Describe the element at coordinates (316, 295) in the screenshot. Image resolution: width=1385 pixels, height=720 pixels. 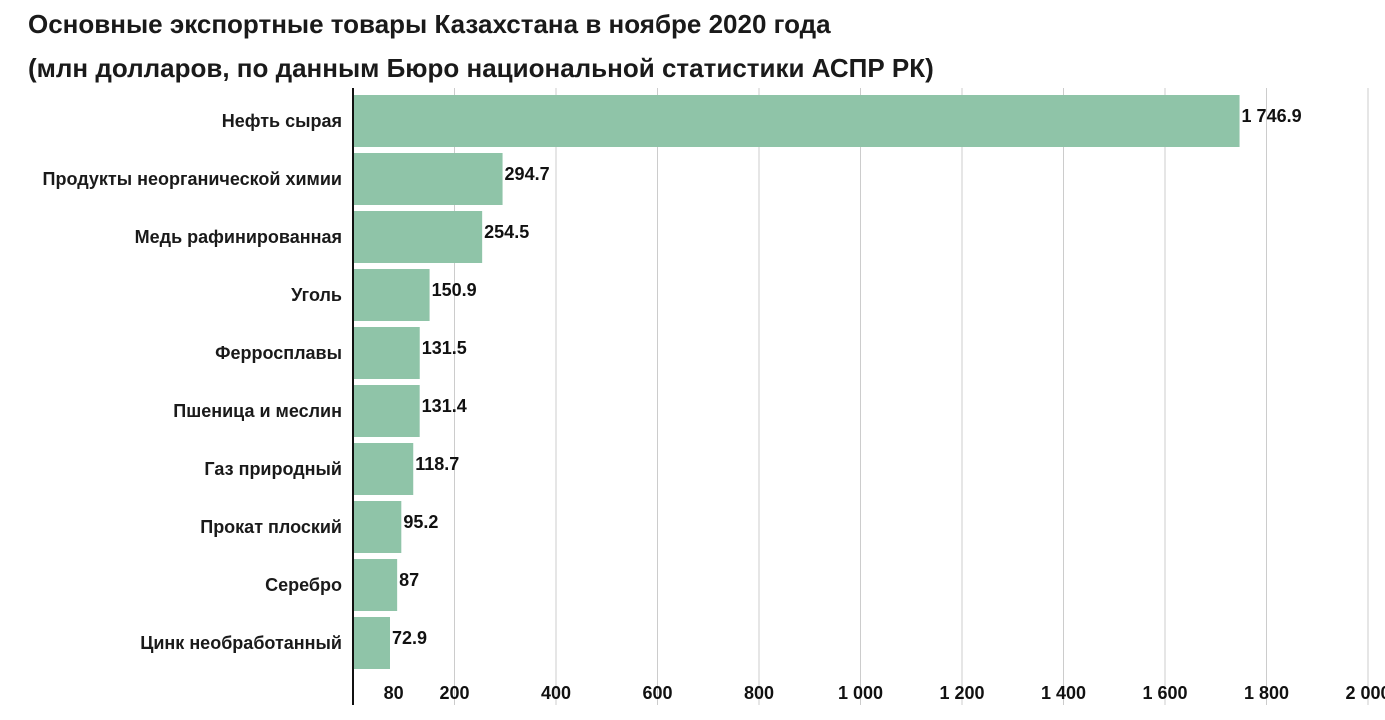
I see `category-label: Уголь` at that location.